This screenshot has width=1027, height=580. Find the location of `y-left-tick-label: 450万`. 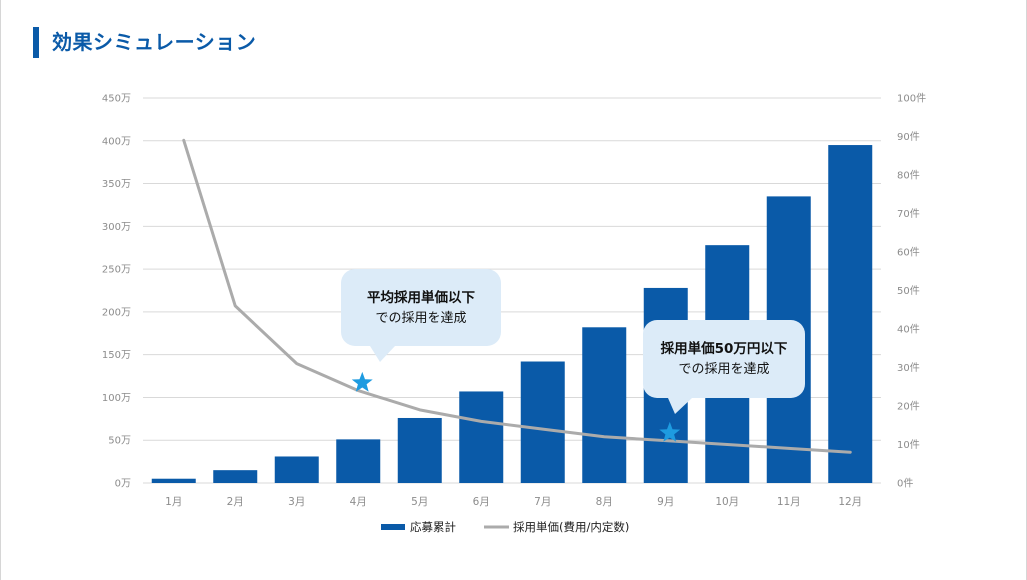

y-left-tick-label: 450万 is located at coordinates (116, 99).